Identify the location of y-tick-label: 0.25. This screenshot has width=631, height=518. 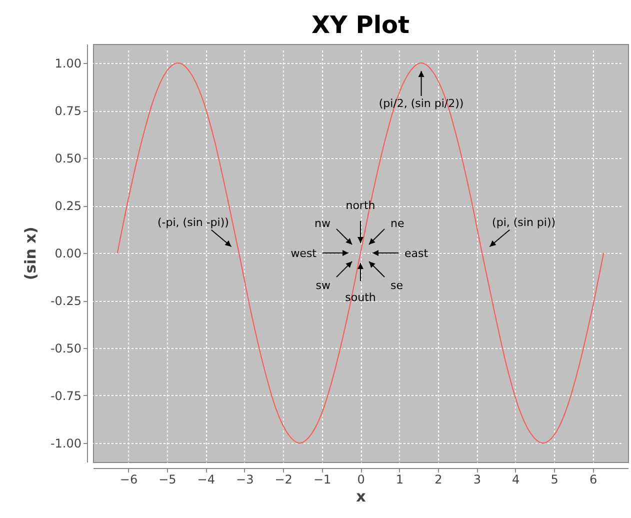
(68, 206).